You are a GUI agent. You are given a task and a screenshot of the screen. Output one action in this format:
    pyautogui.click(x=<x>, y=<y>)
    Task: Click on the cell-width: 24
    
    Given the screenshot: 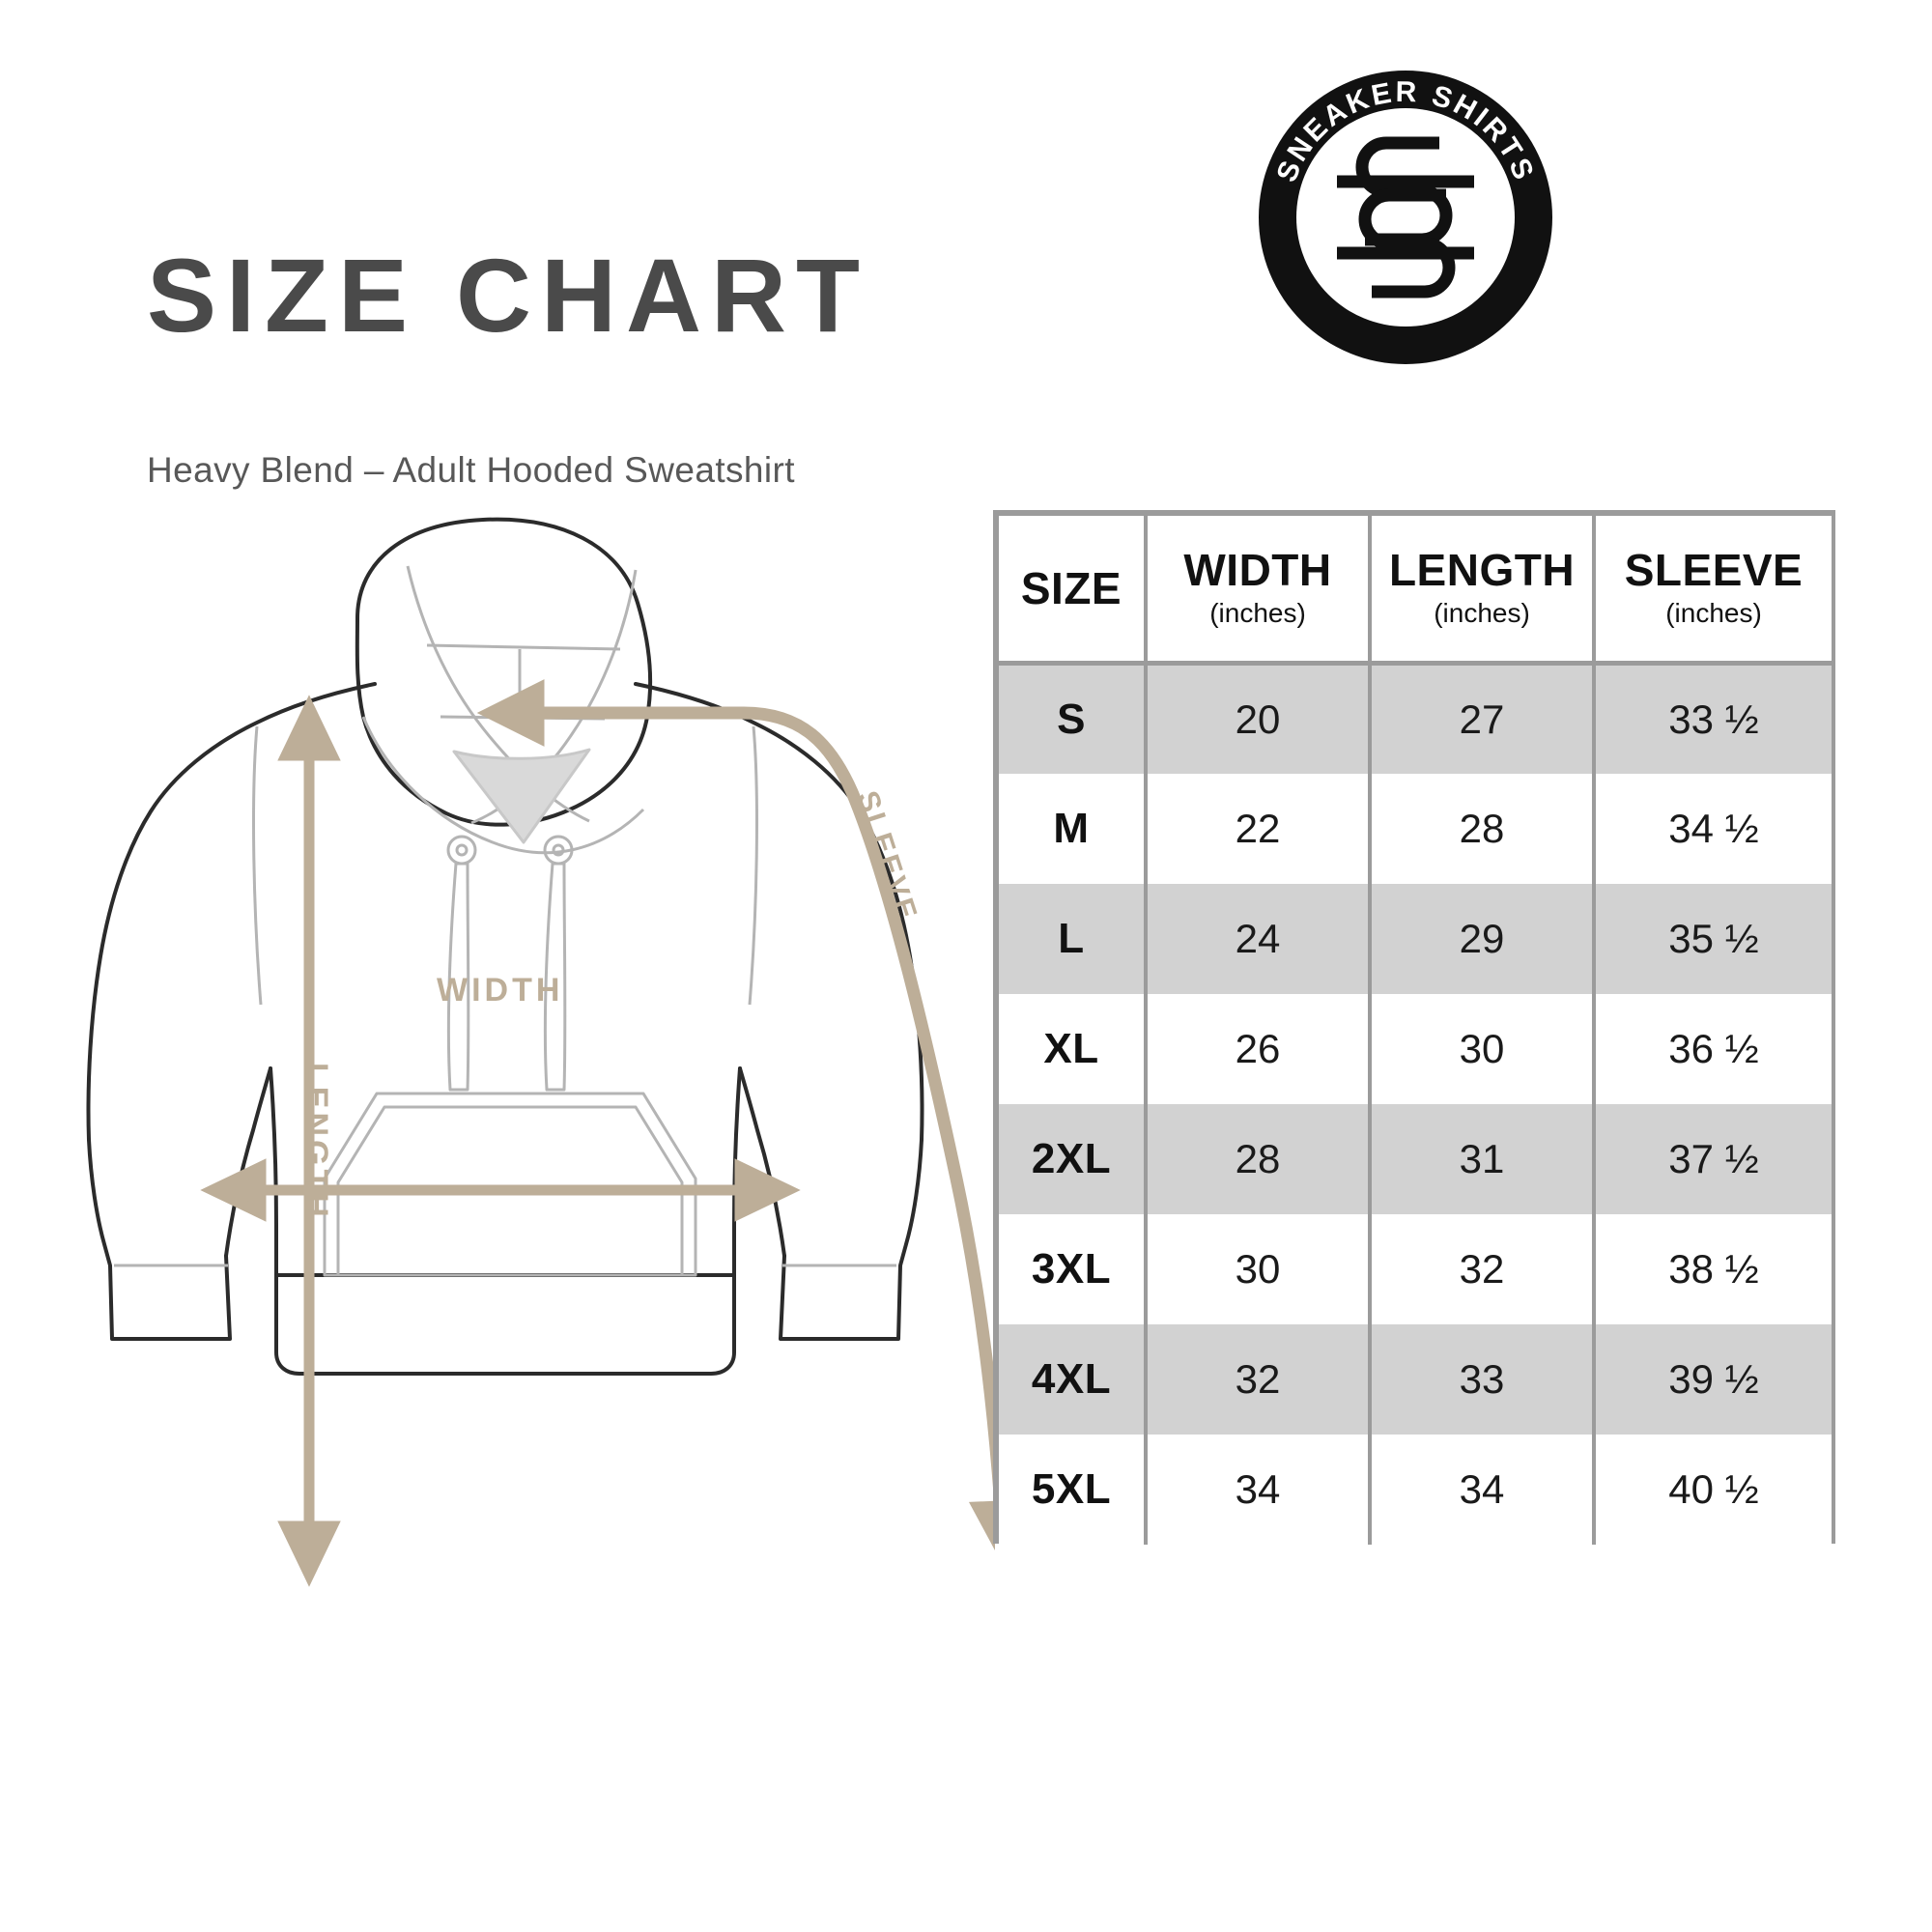 What is the action you would take?
    pyautogui.click(x=1257, y=938)
    